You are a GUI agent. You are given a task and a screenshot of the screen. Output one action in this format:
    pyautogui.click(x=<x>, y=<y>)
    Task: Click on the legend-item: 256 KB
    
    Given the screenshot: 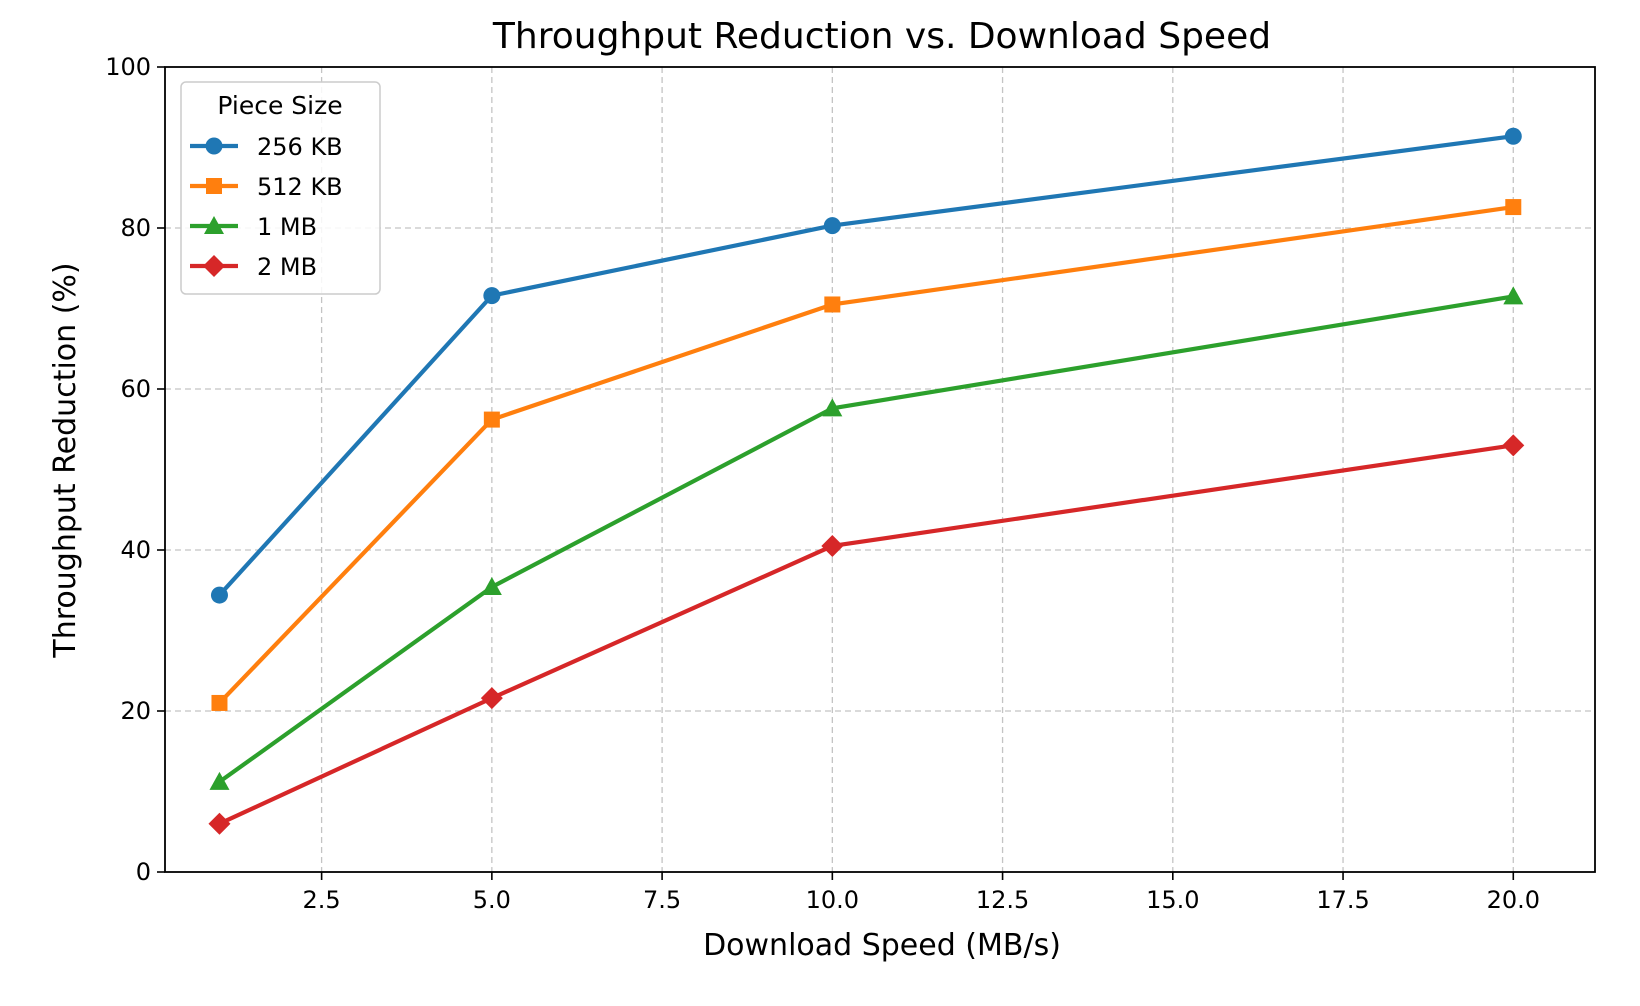 What is the action you would take?
    pyautogui.click(x=266, y=147)
    